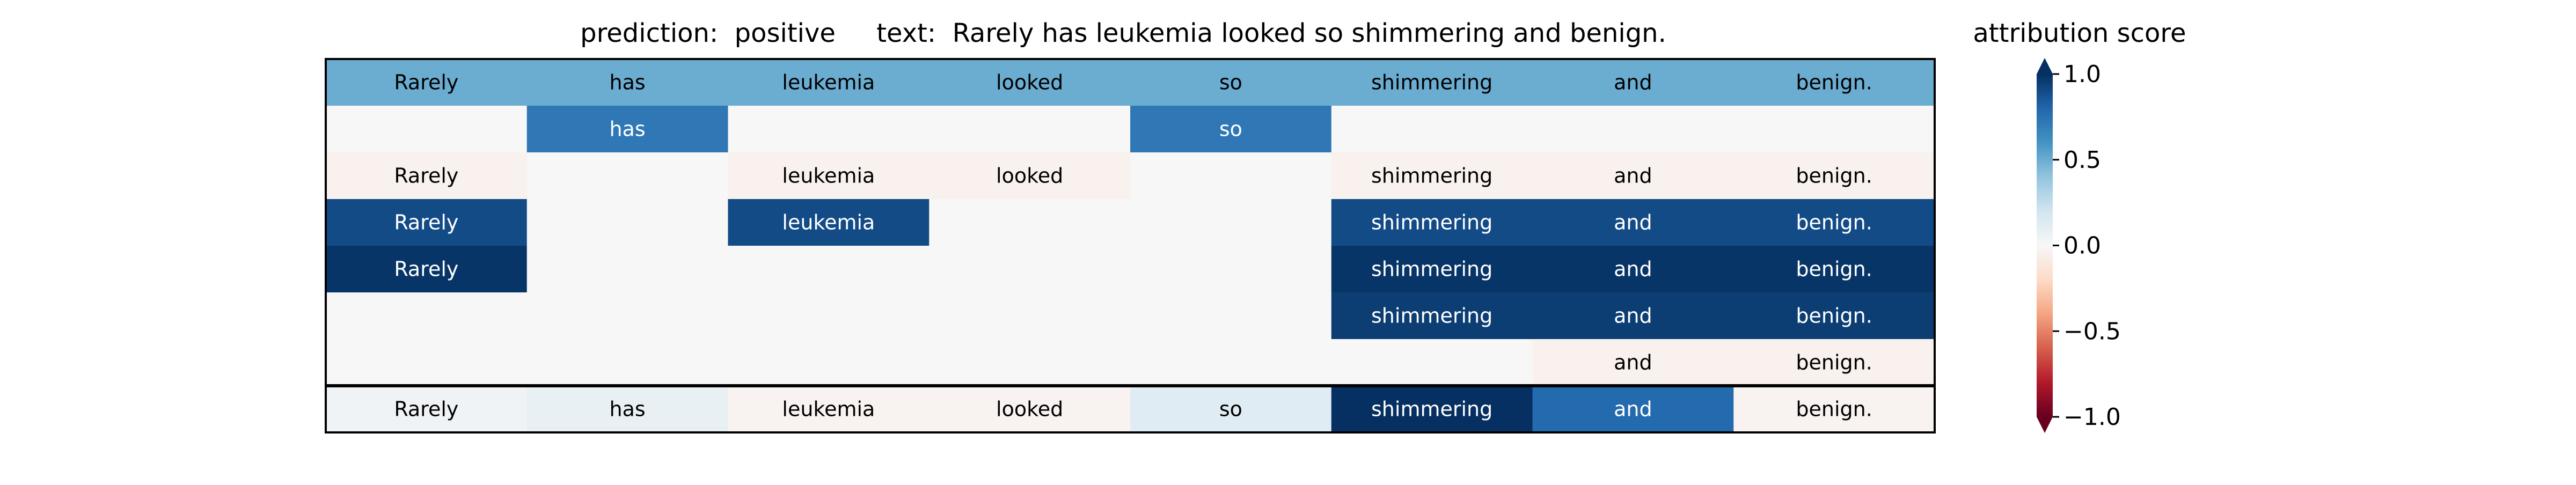 The image size is (2576, 485). I want to click on row-5-token-7: benign., so click(1834, 316).